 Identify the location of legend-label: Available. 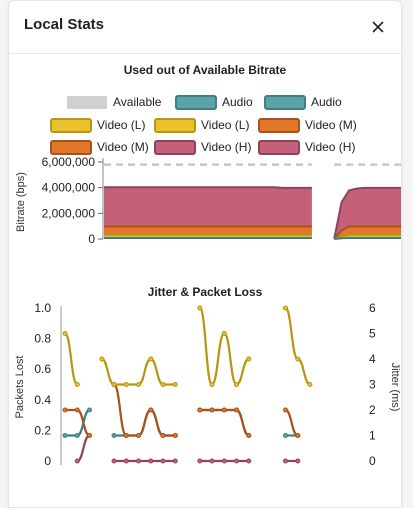
(137, 102).